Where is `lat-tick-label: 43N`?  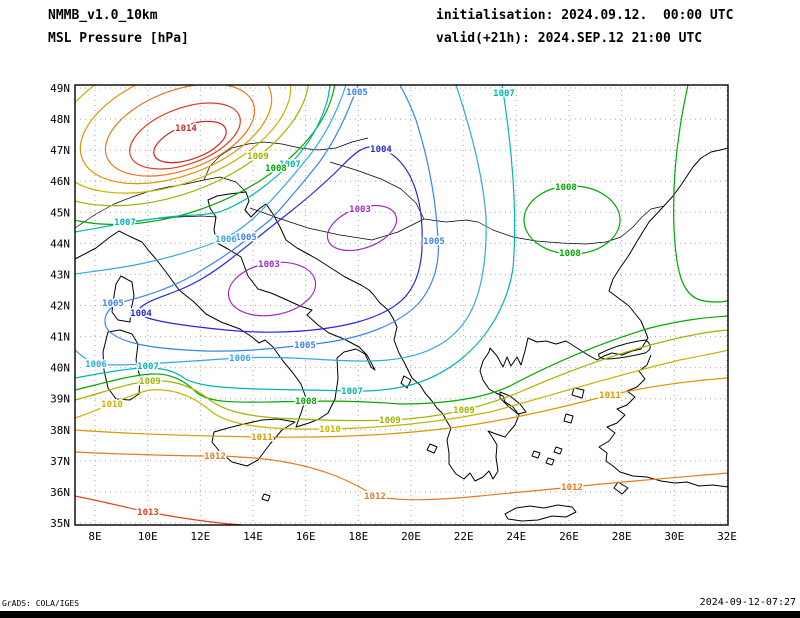 lat-tick-label: 43N is located at coordinates (60, 274).